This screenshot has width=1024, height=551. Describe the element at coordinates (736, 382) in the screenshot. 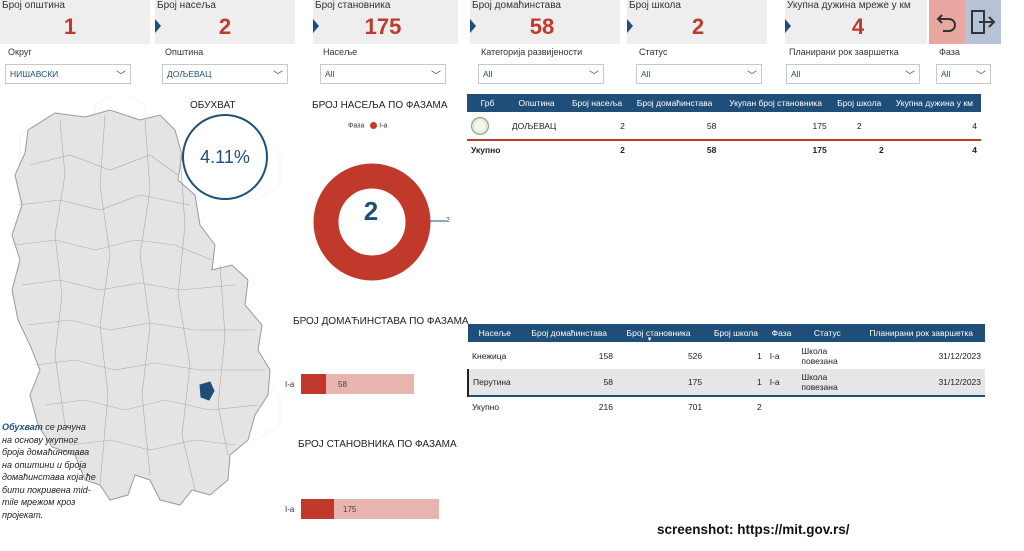

I see `table-cell: 1` at that location.